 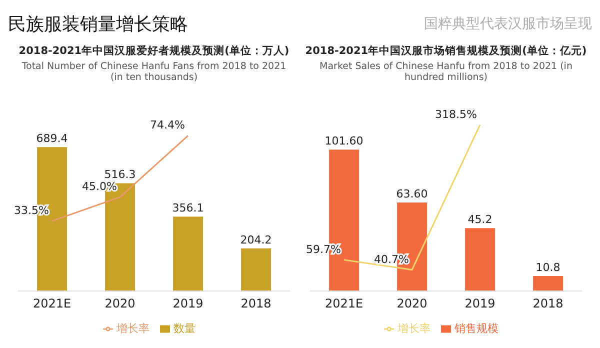 What do you see at coordinates (167, 125) in the screenshot?
I see `data-label: 74.4%` at bounding box center [167, 125].